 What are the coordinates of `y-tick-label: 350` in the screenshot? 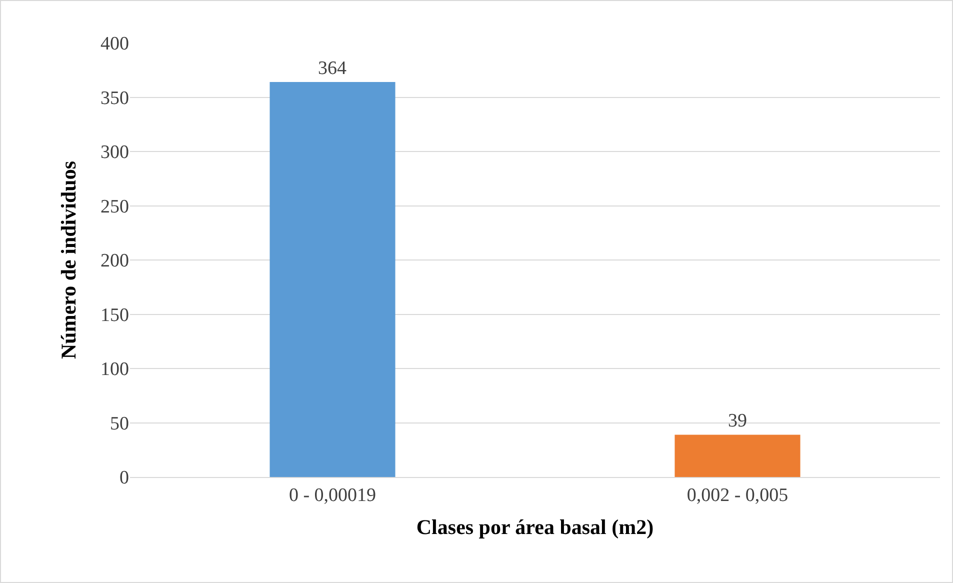 It's located at (114, 98).